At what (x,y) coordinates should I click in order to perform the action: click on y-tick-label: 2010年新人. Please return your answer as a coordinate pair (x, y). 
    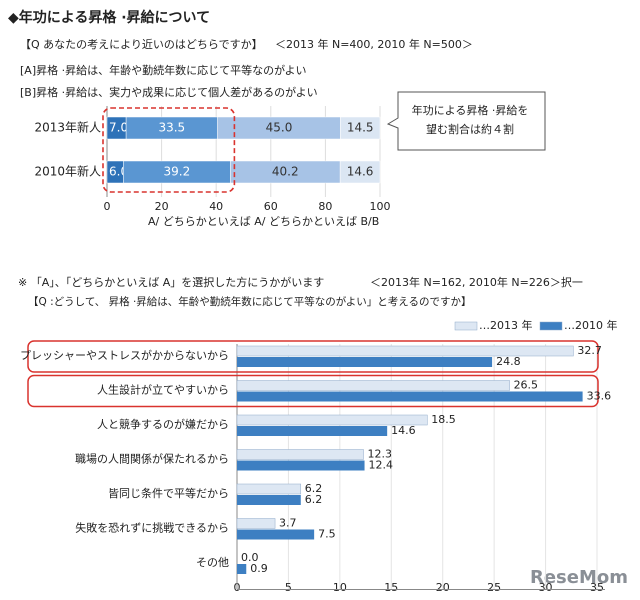
    Looking at the image, I should click on (67, 171).